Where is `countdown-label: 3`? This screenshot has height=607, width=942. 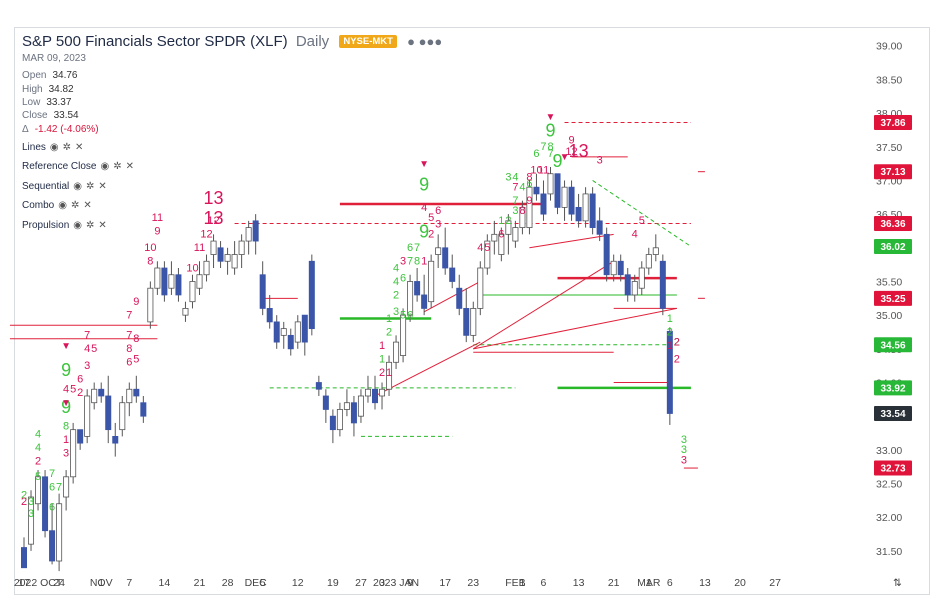 countdown-label: 3 is located at coordinates (403, 262).